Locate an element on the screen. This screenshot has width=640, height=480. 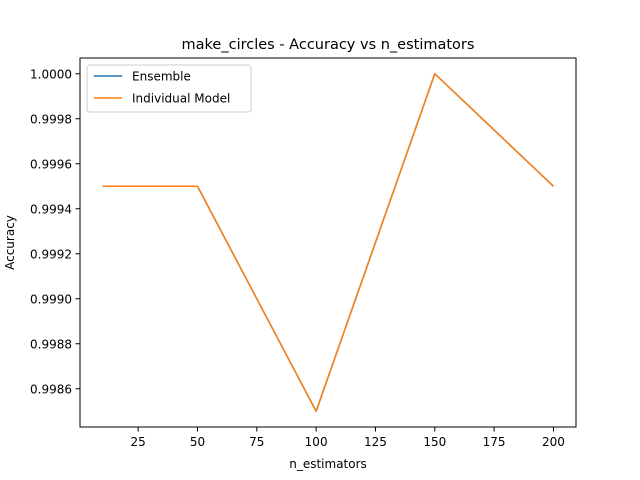
x-tick-label: 150 is located at coordinates (434, 442).